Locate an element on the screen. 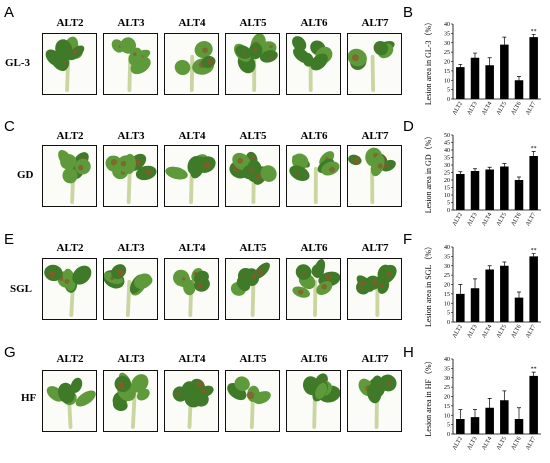 The image size is (550, 463). row-label-gd: GD is located at coordinates (25, 175).